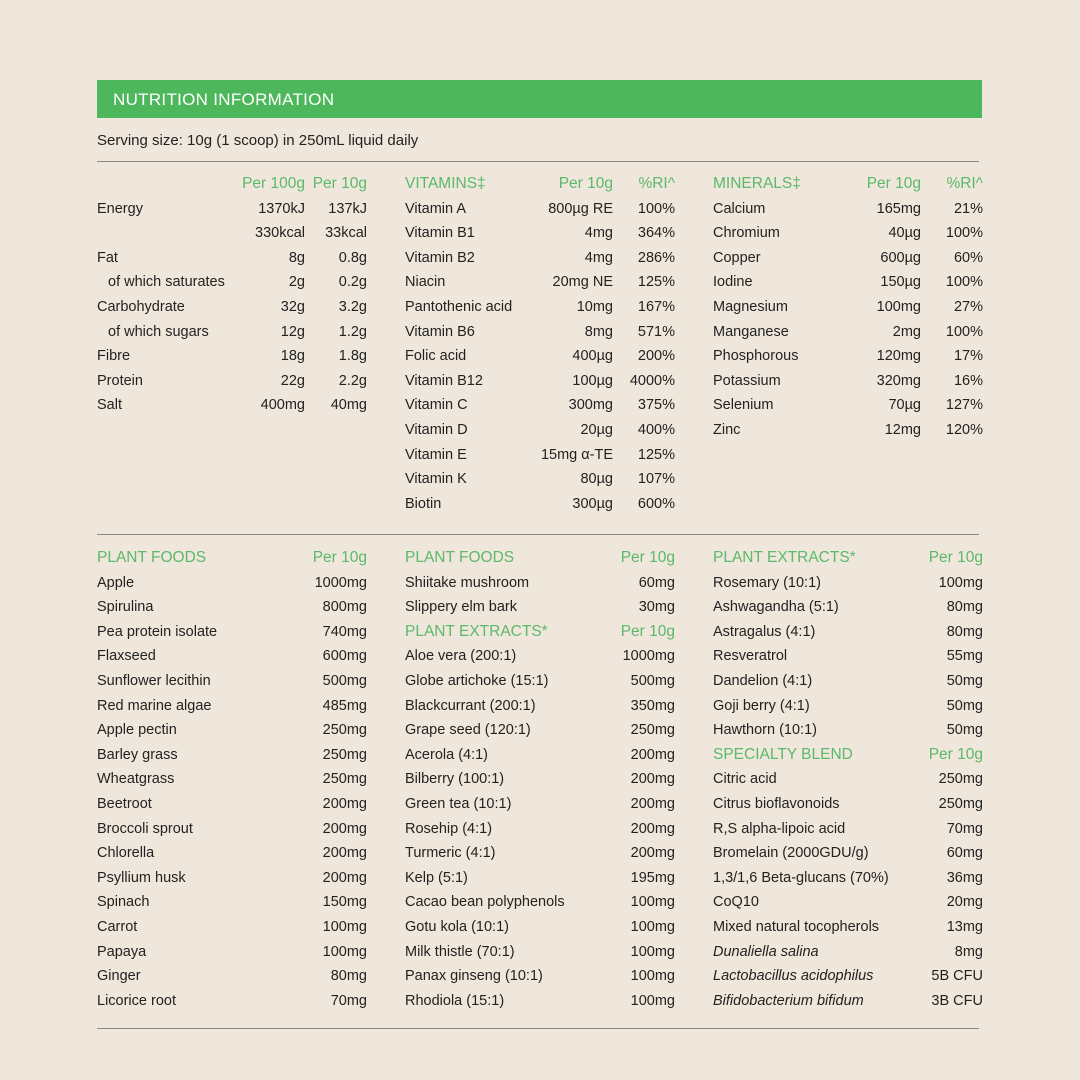  What do you see at coordinates (540, 356) in the screenshot?
I see `table-row: Folic acid 400µg 200%` at bounding box center [540, 356].